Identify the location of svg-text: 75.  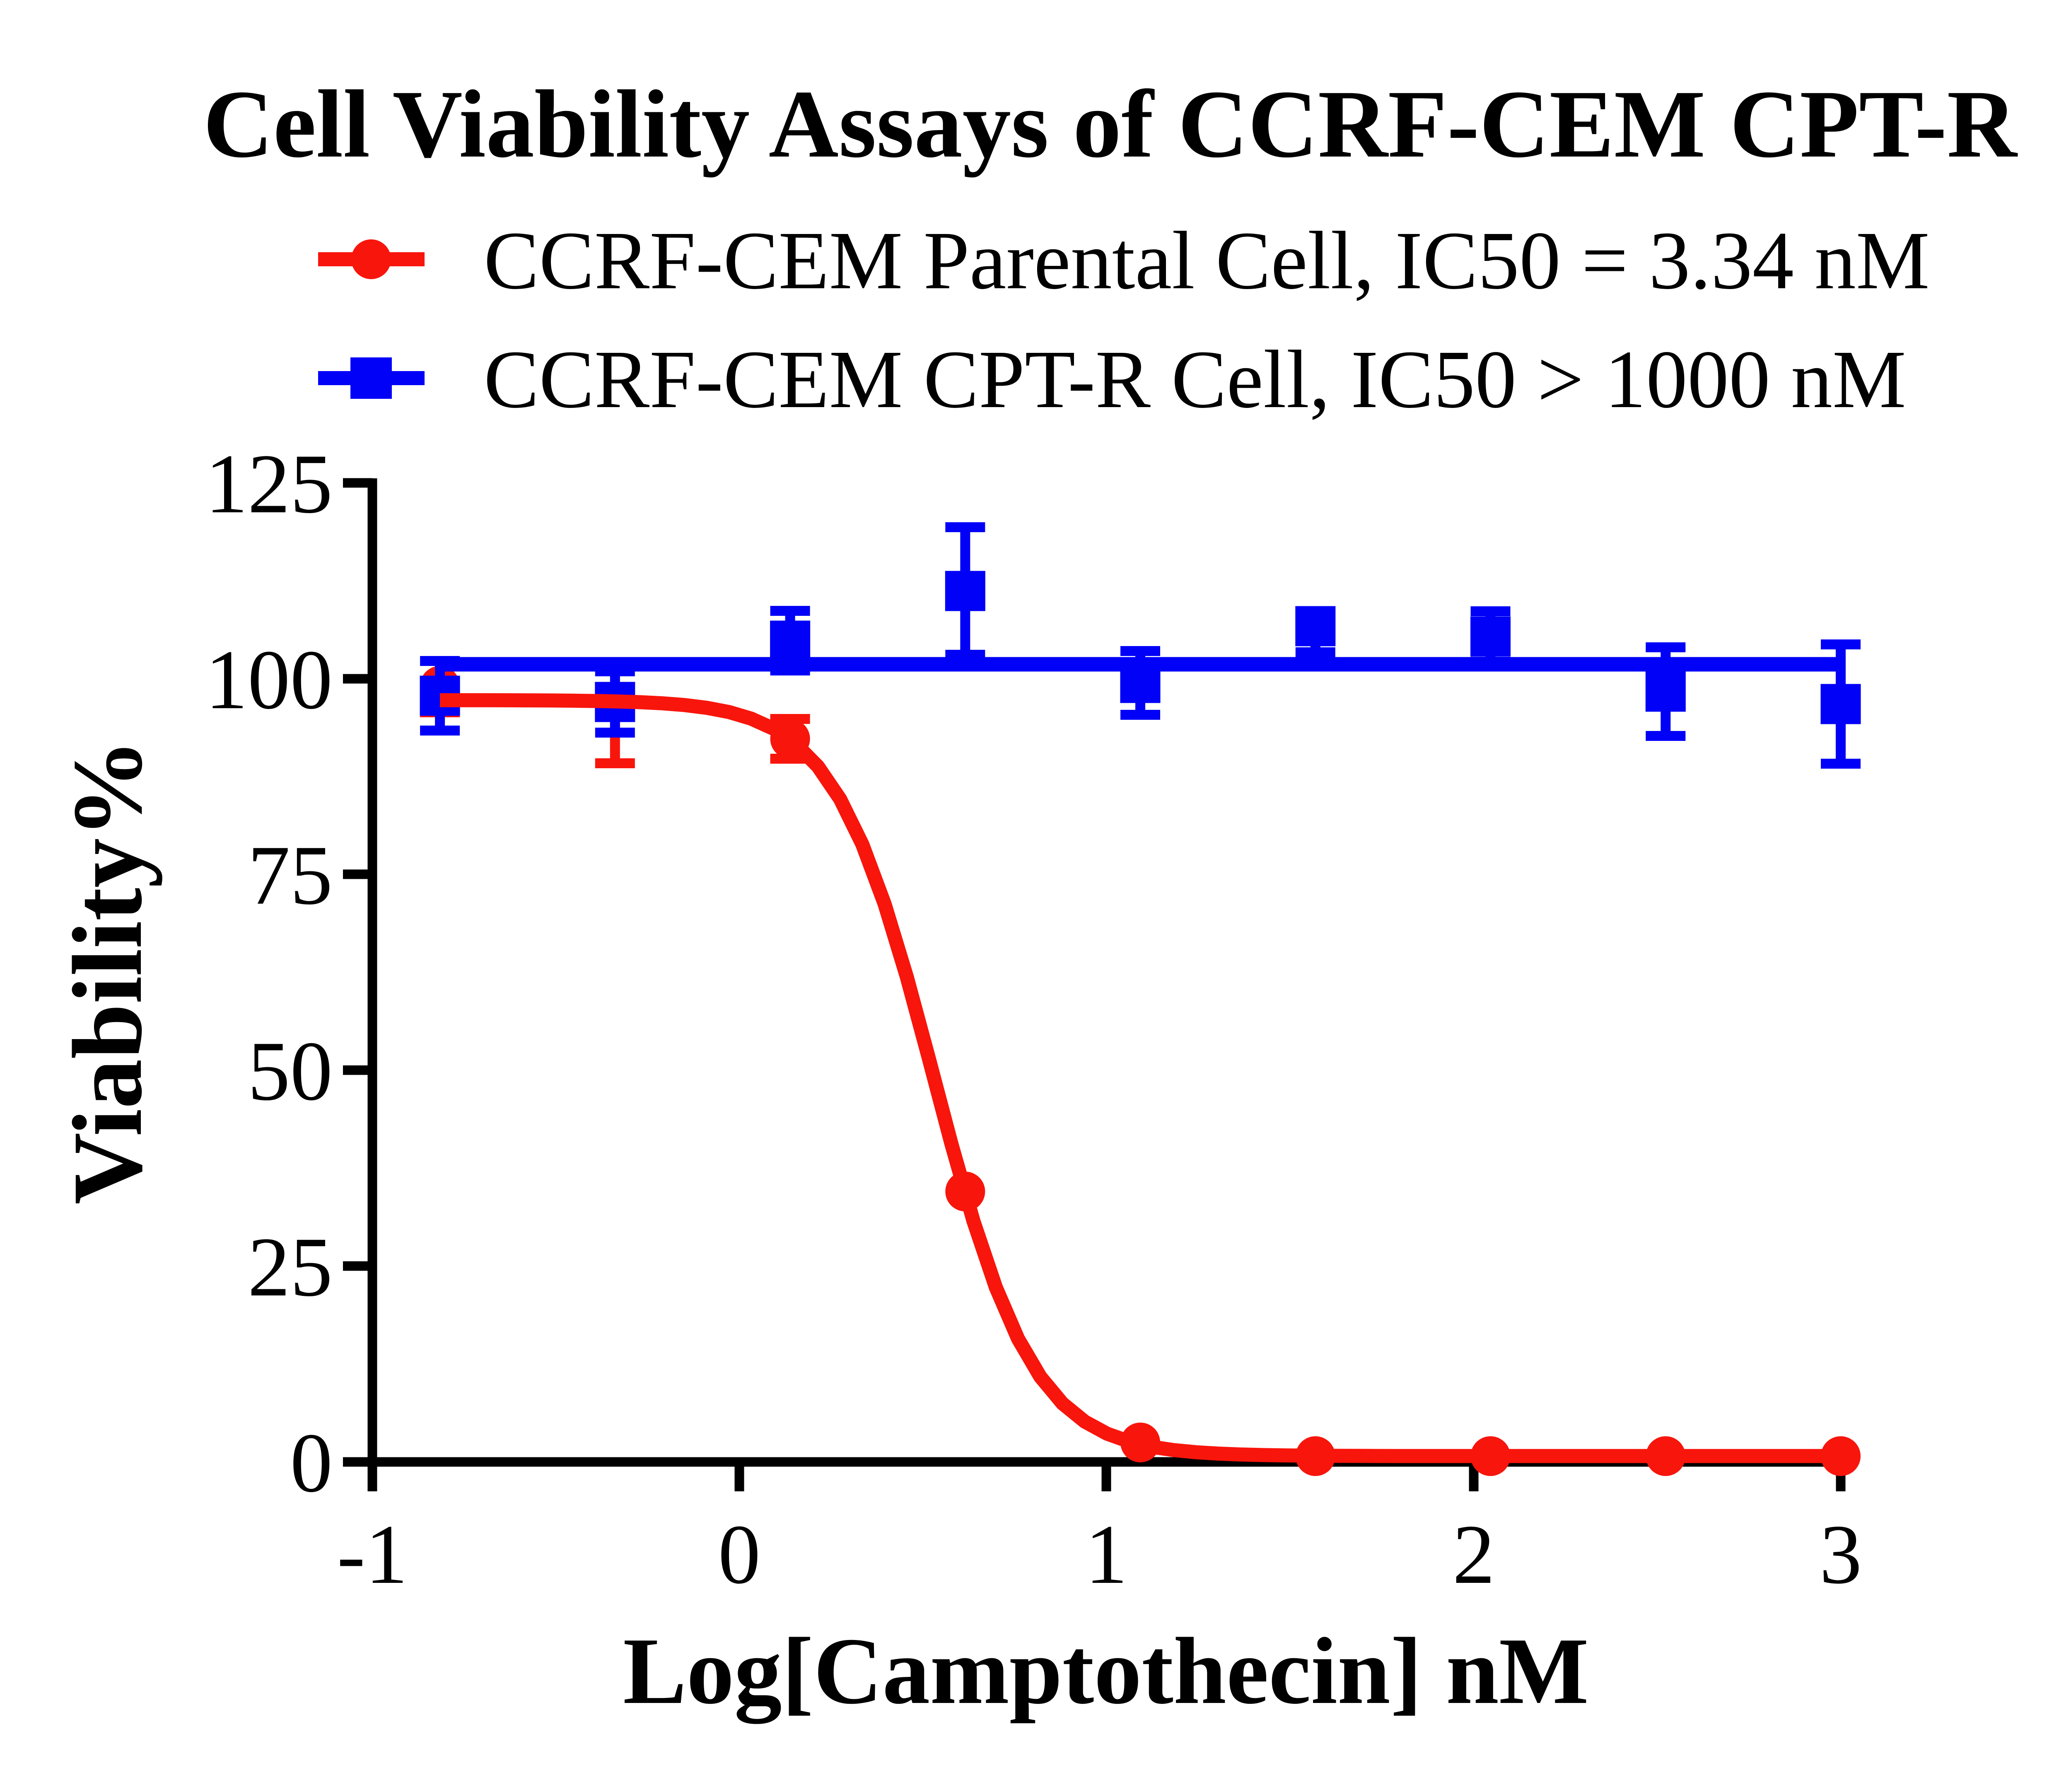
(291, 875).